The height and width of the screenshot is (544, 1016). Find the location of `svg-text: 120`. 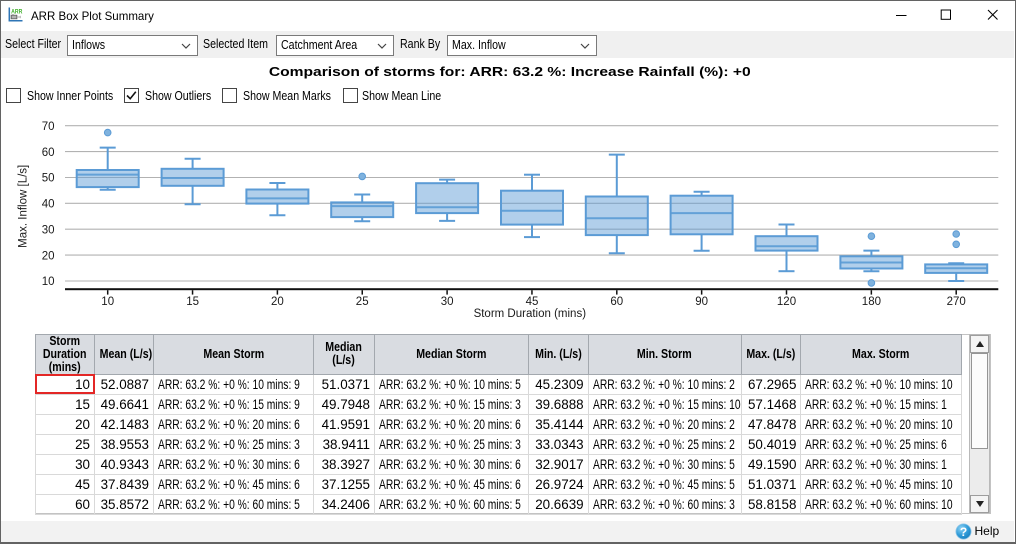

svg-text: 120 is located at coordinates (786, 302).